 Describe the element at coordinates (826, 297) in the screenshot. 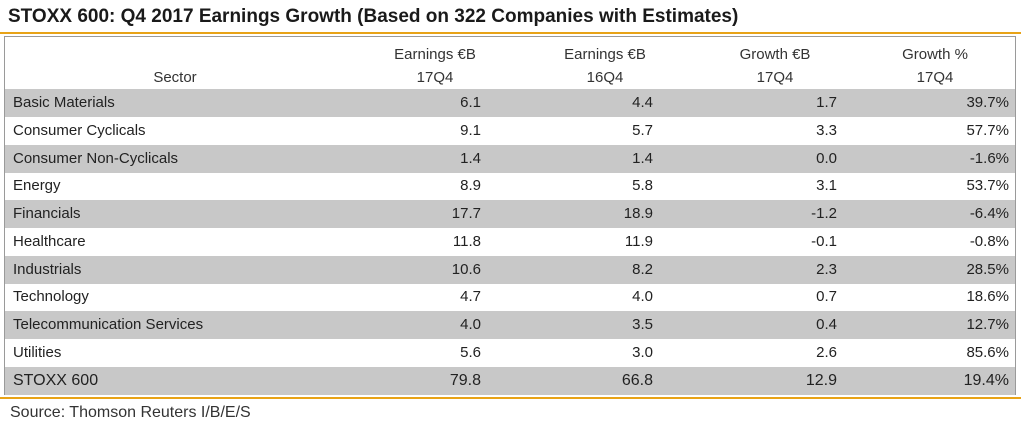

I see `growth-eur-cell: 0.7` at that location.